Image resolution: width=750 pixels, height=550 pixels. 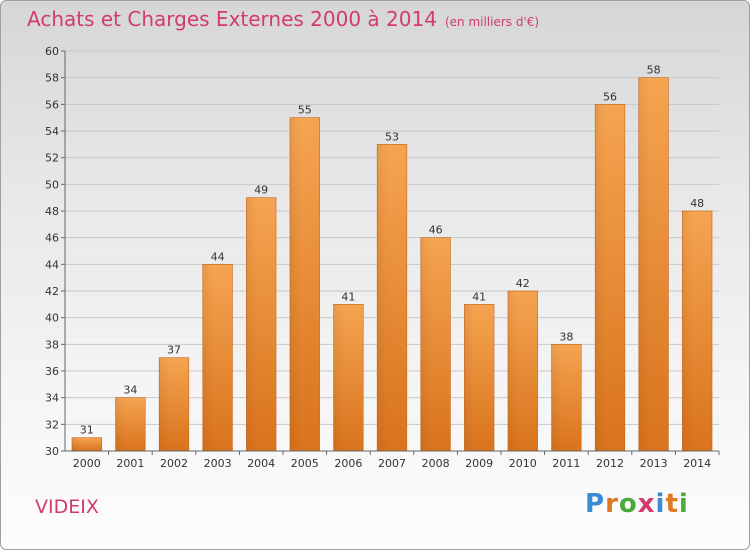 I want to click on data-label: 55, so click(x=305, y=110).